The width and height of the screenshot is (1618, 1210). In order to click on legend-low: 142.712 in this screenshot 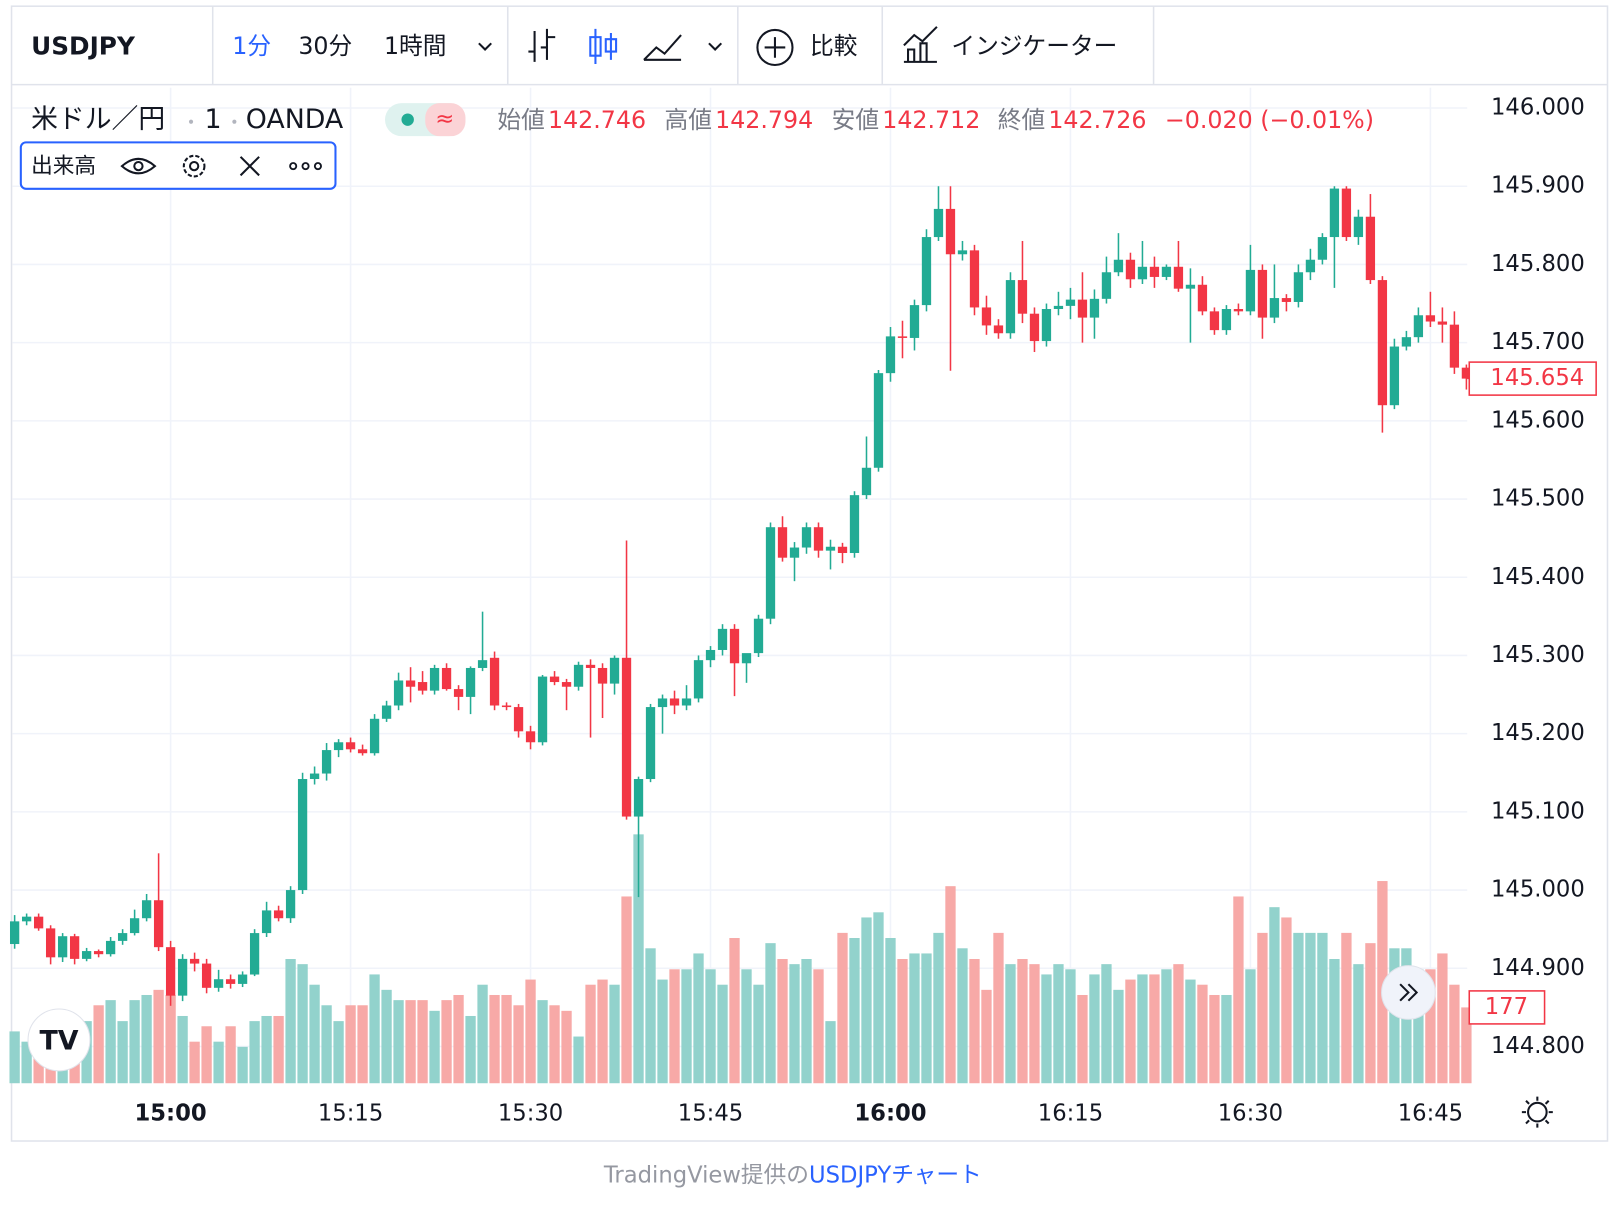, I will do `click(931, 120)`.